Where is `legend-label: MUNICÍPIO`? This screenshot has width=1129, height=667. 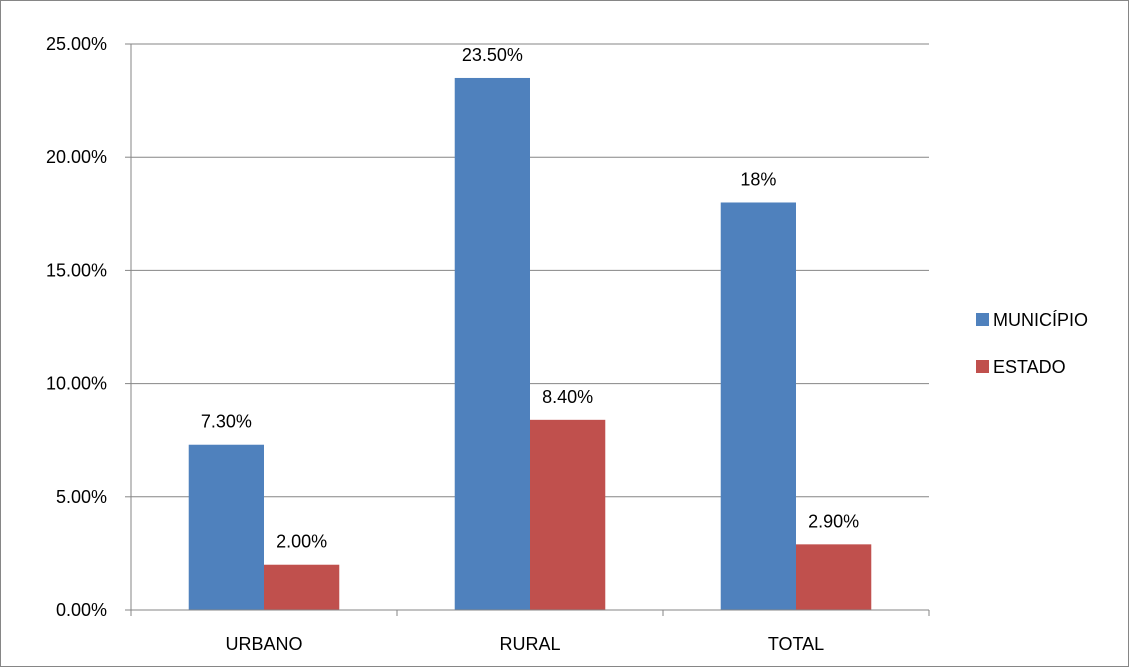 legend-label: MUNICÍPIO is located at coordinates (1040, 320).